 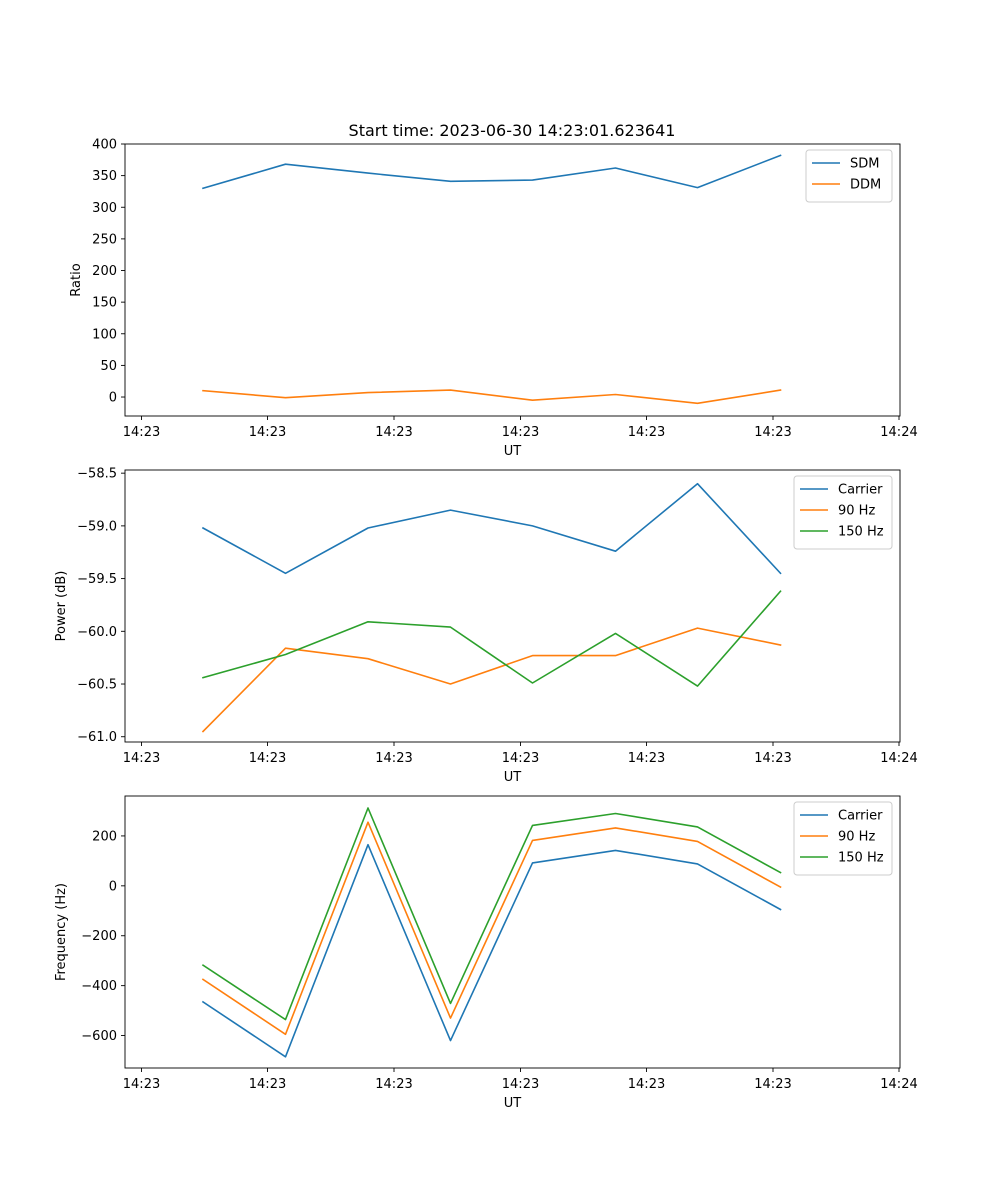 What do you see at coordinates (97, 474) in the screenshot?
I see `y-tick-label: −58.5` at bounding box center [97, 474].